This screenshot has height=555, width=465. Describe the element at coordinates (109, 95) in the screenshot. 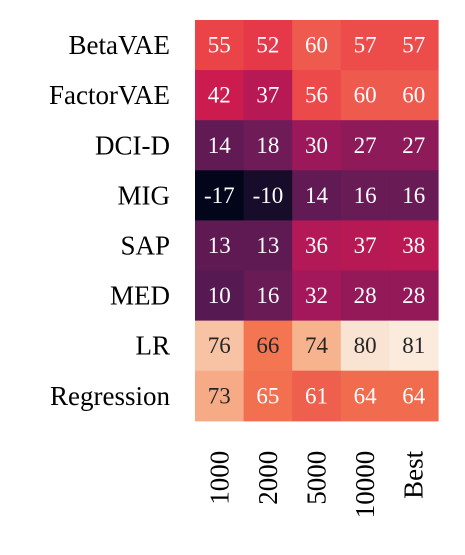

I see `row-label-factorvae: FactorVAE` at that location.